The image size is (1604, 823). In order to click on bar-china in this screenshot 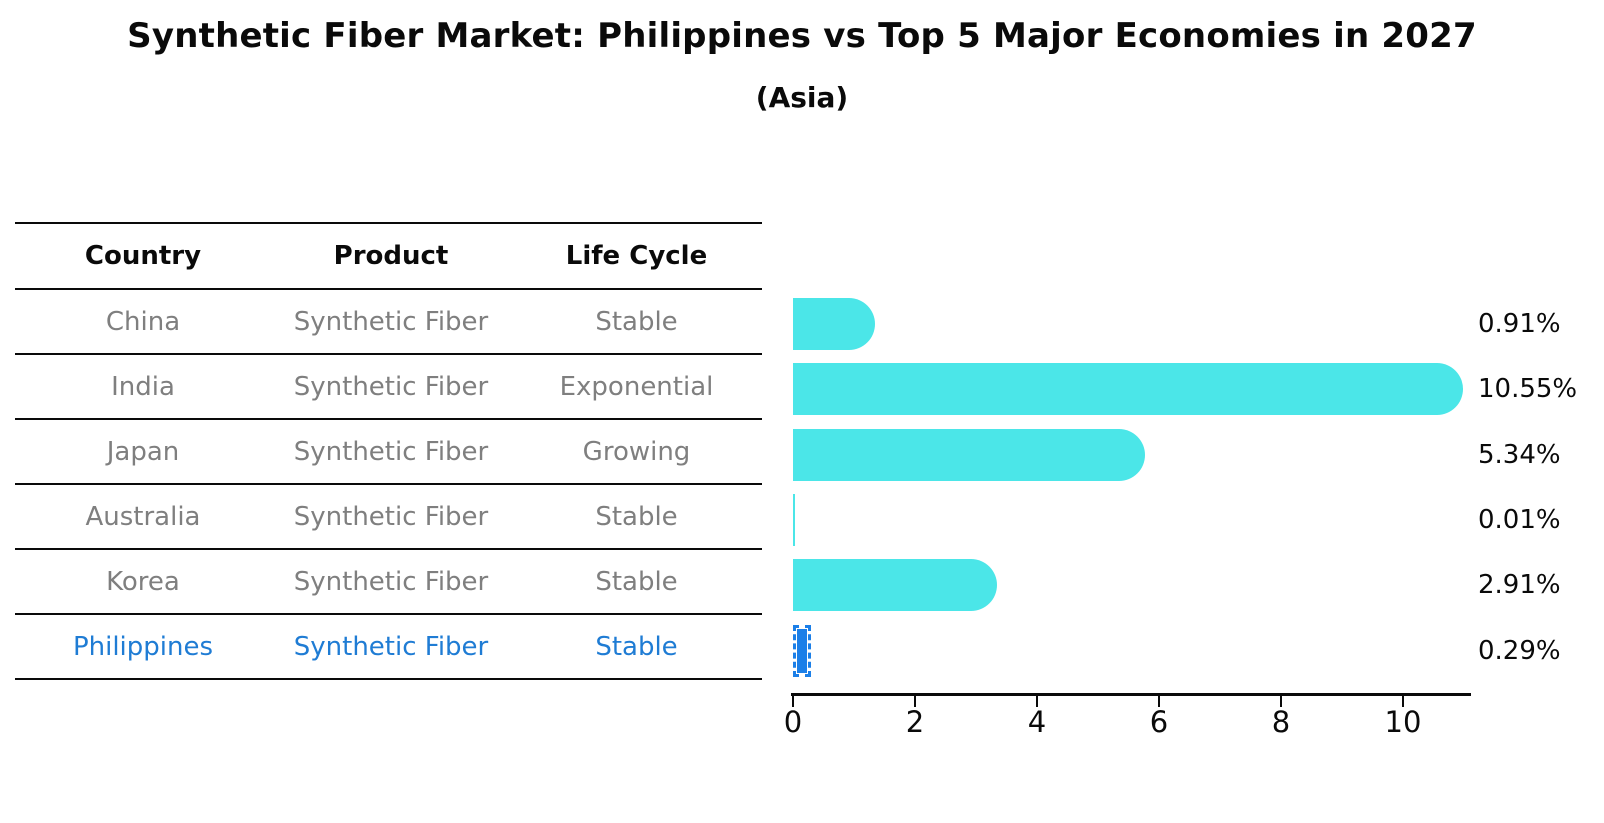, I will do `click(834, 324)`.